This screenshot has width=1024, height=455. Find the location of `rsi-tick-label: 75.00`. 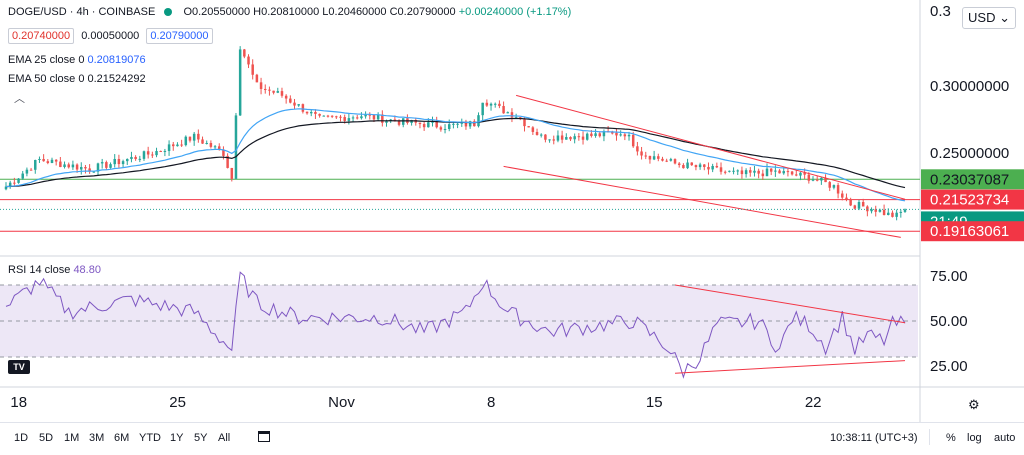

rsi-tick-label: 75.00 is located at coordinates (949, 276).